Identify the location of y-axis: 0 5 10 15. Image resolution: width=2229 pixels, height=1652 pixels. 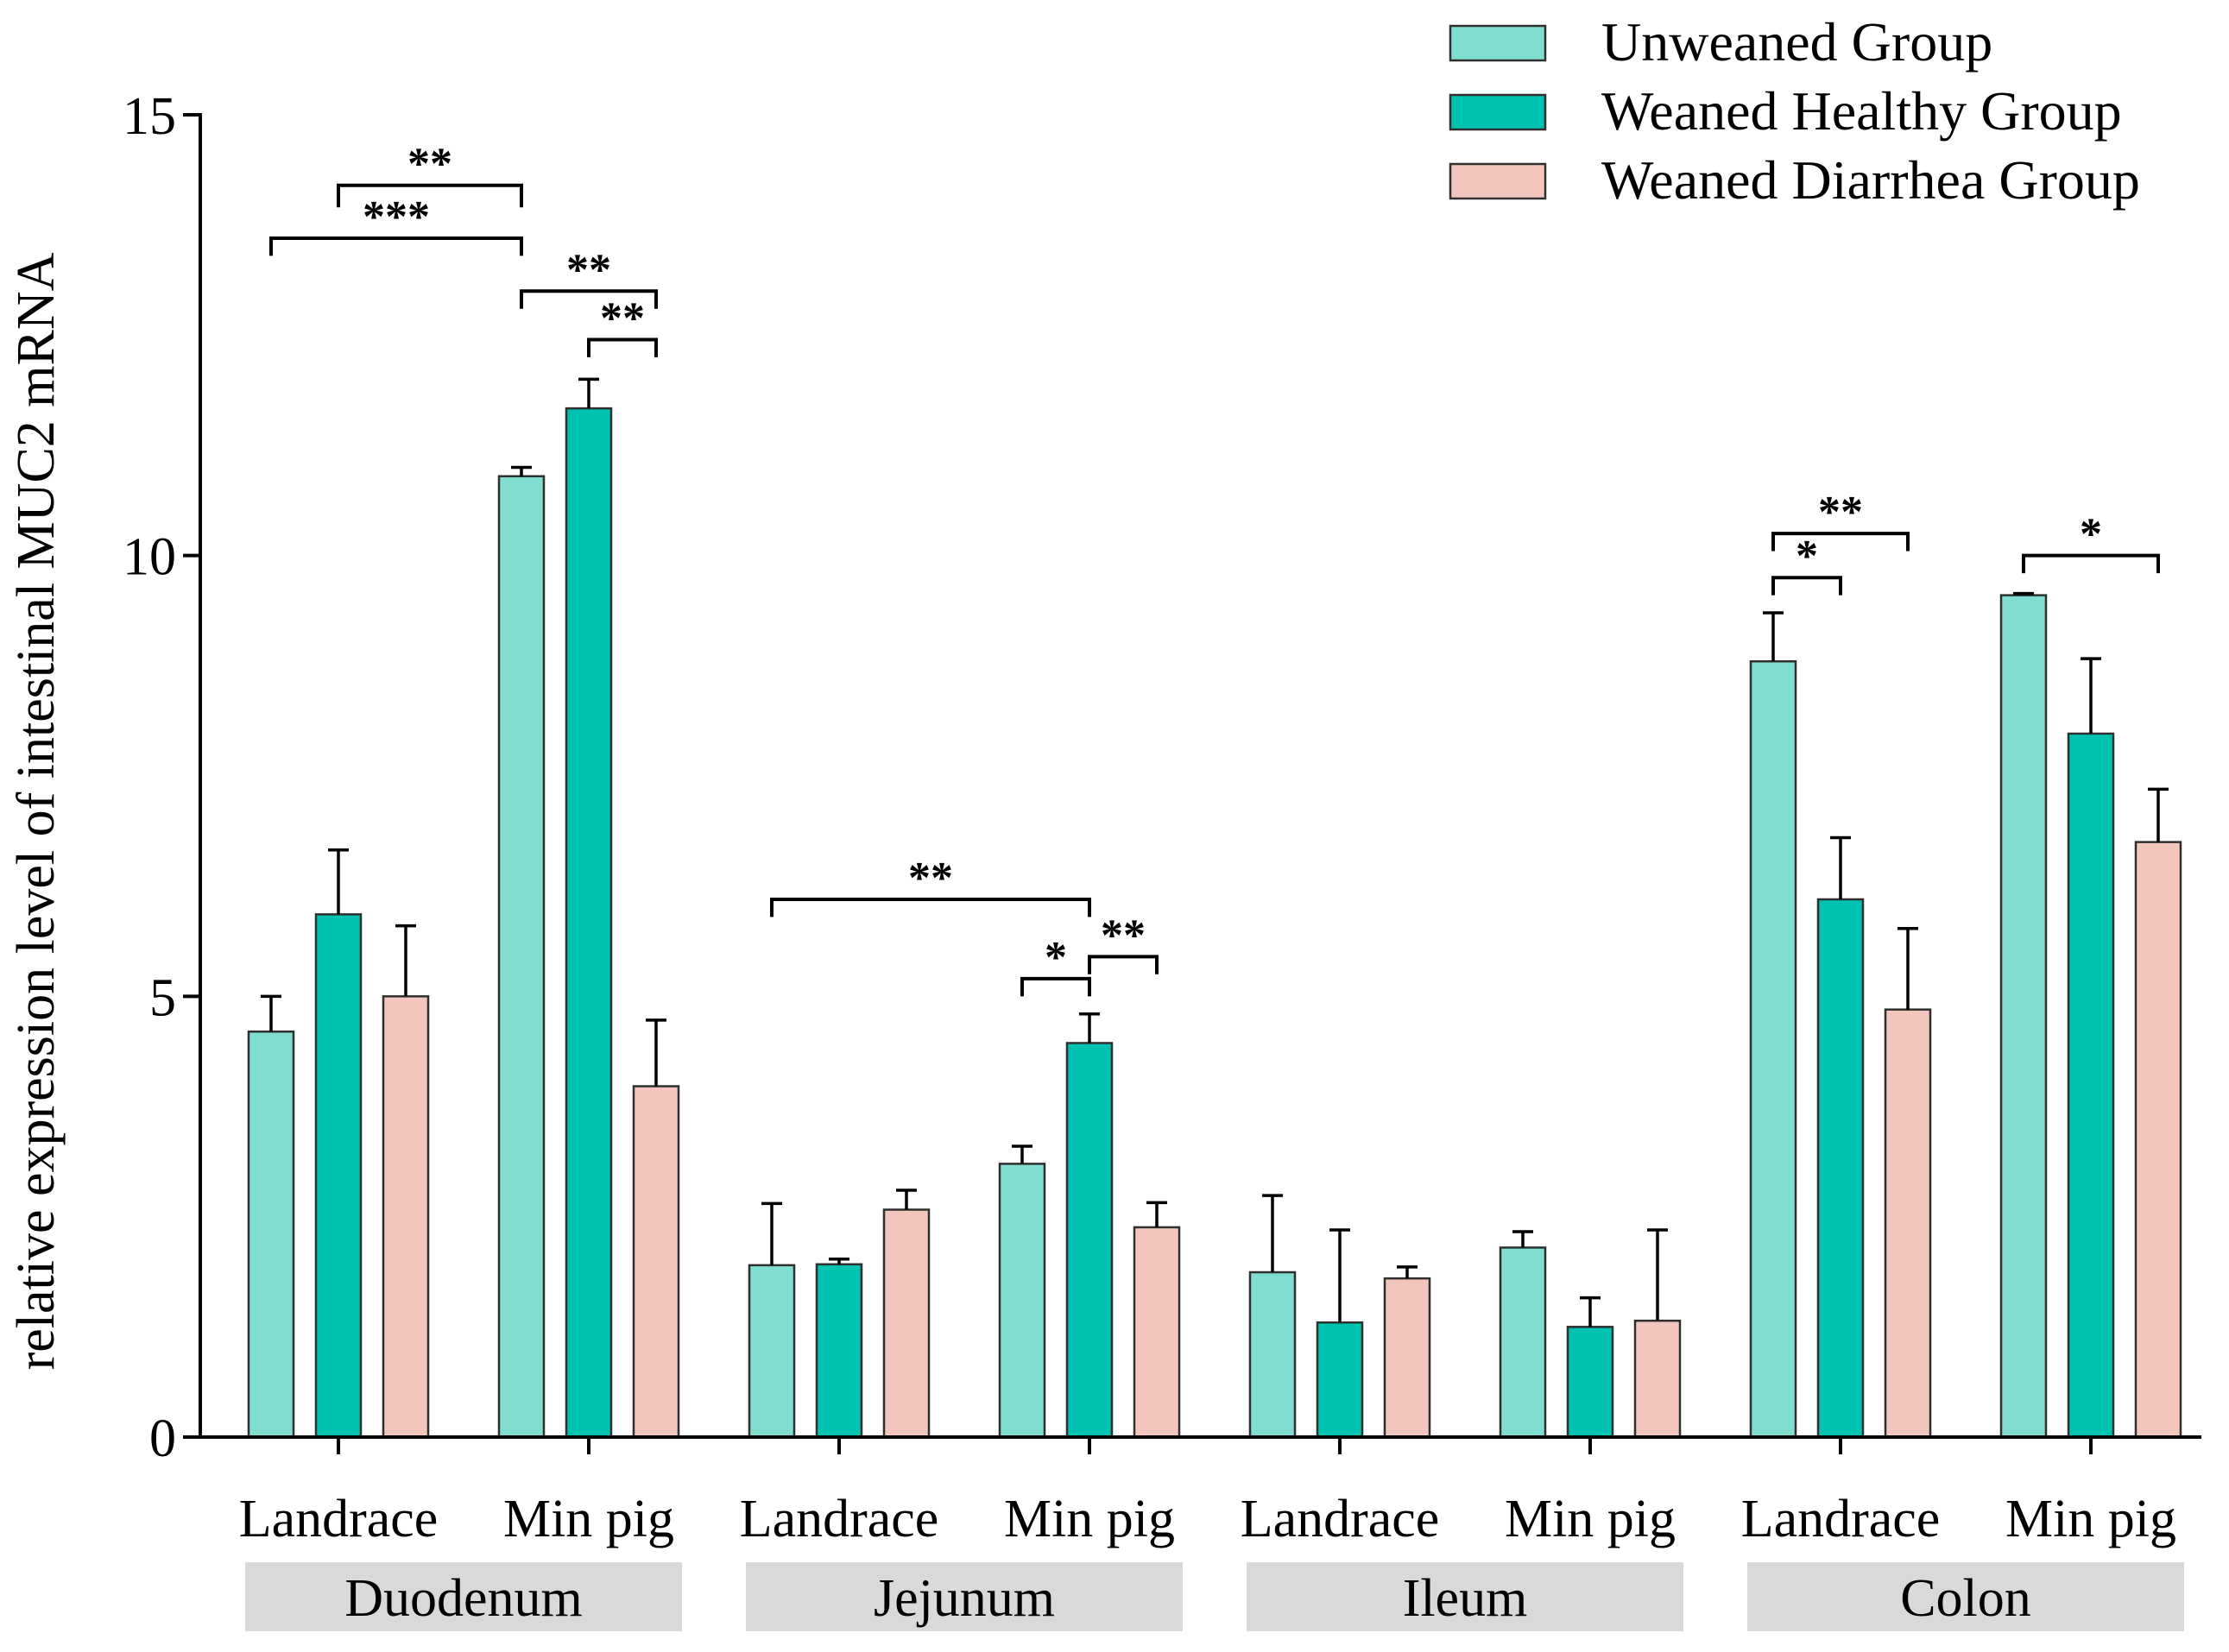
(162, 777).